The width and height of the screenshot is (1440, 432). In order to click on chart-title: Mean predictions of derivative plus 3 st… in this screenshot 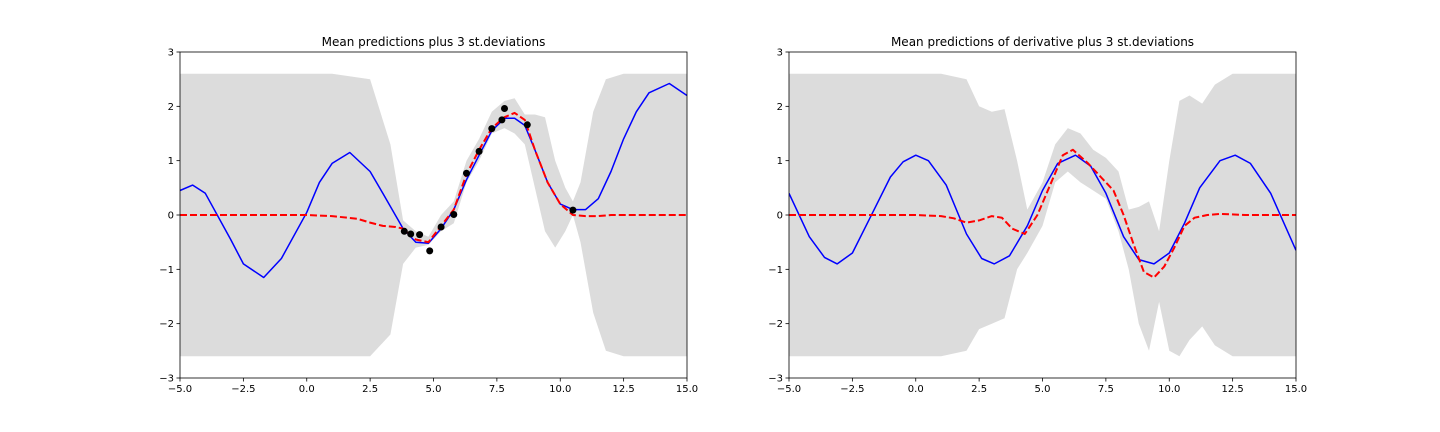, I will do `click(1042, 42)`.